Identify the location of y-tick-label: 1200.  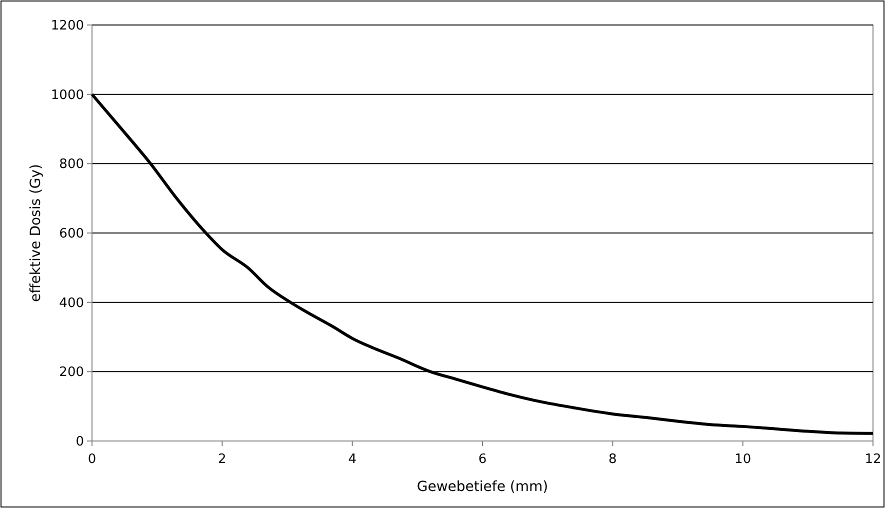
(67, 26).